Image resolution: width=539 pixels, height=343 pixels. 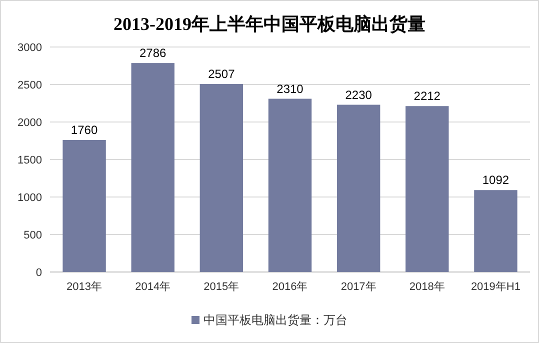 I want to click on x-tick-label: 2015年, so click(x=222, y=287).